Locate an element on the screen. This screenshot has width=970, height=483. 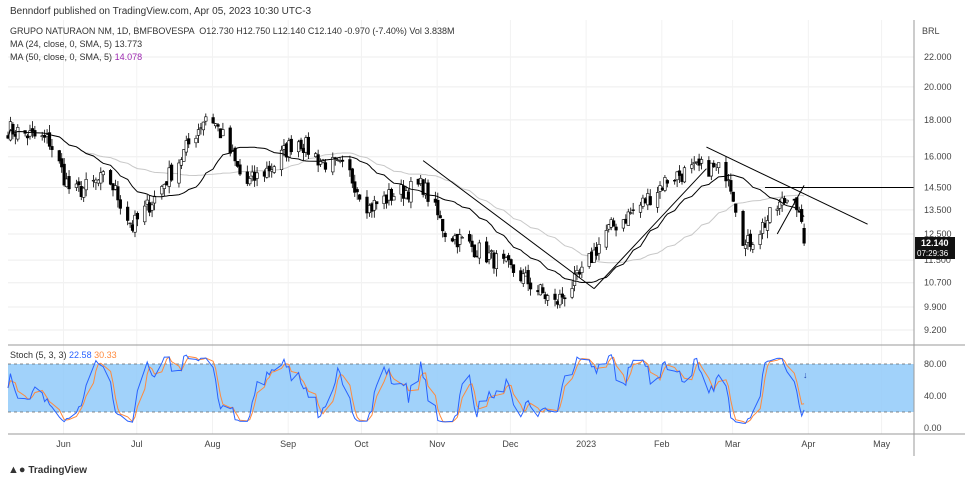
footer-brand: ▲● TradingView is located at coordinates (47, 470).